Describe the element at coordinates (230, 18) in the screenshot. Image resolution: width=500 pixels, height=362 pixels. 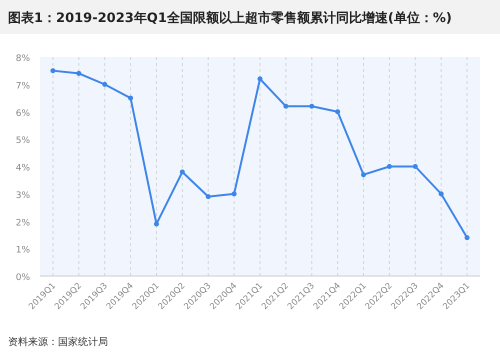
I see `chart-title: 图表1：2019-2023年Q1全国限额以上超市零售额累计同比增速(单位：%)` at that location.